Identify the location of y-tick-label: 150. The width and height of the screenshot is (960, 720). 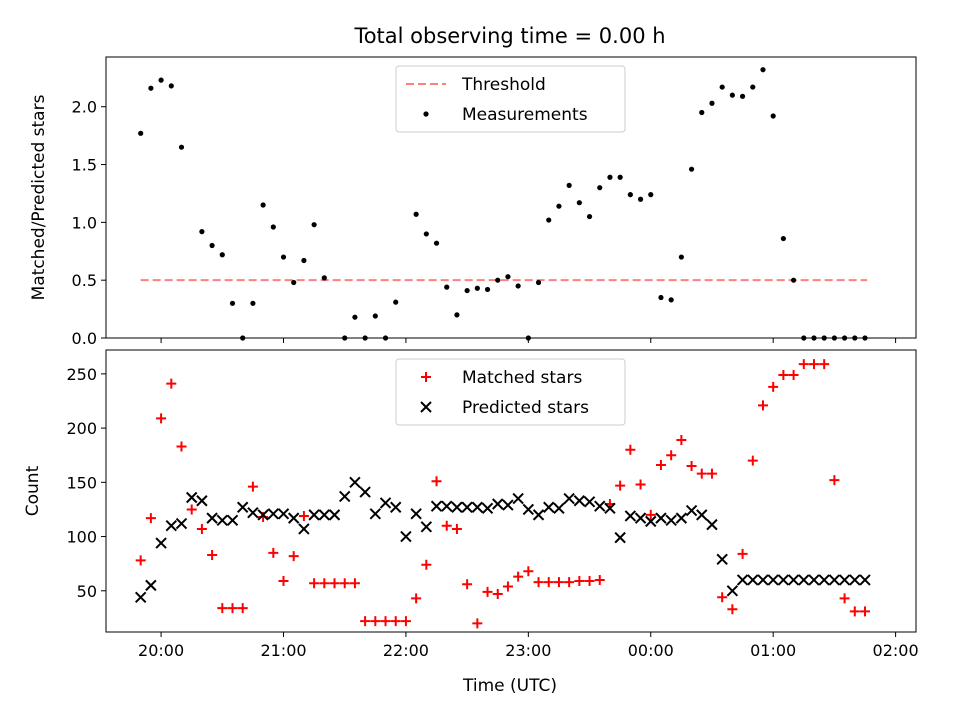
(81, 482).